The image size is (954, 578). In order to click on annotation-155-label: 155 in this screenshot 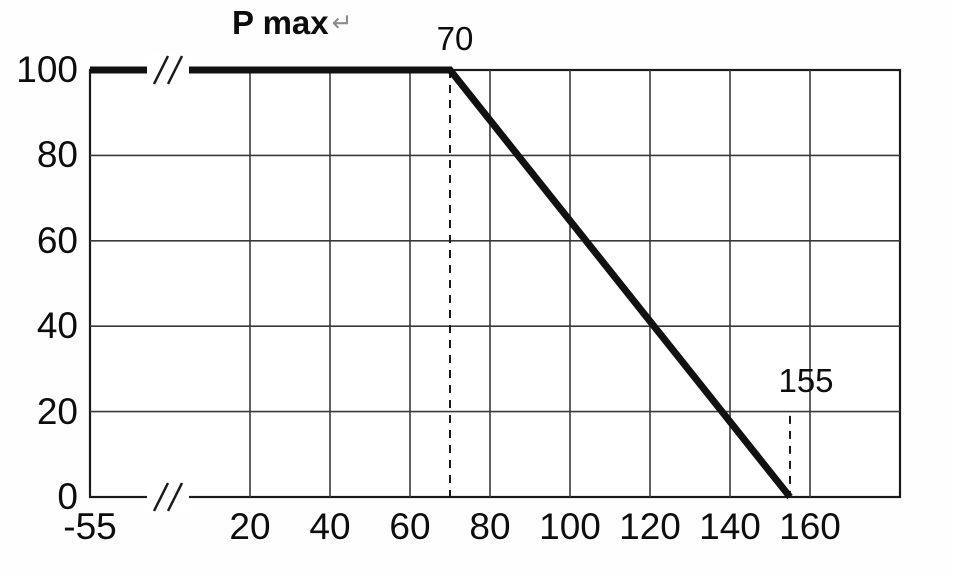, I will do `click(806, 380)`.